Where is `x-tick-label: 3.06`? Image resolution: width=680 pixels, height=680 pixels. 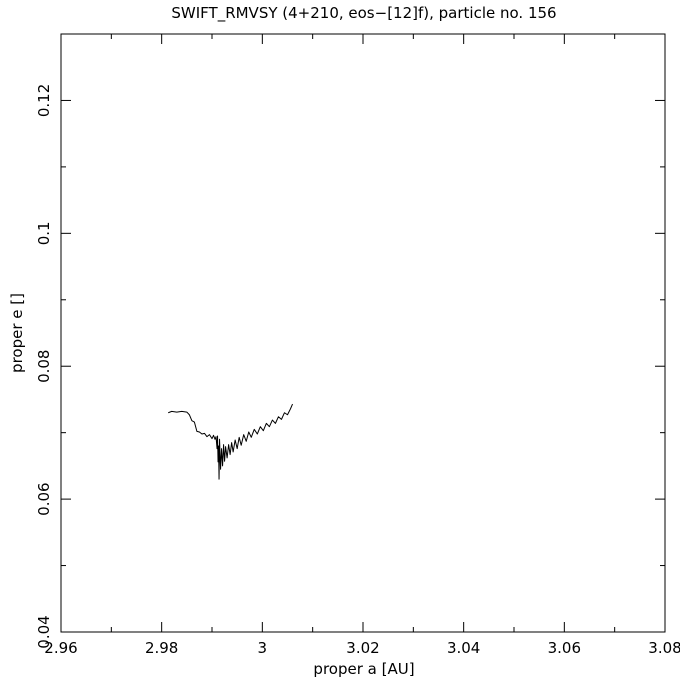 x-tick-label: 3.06 is located at coordinates (564, 648).